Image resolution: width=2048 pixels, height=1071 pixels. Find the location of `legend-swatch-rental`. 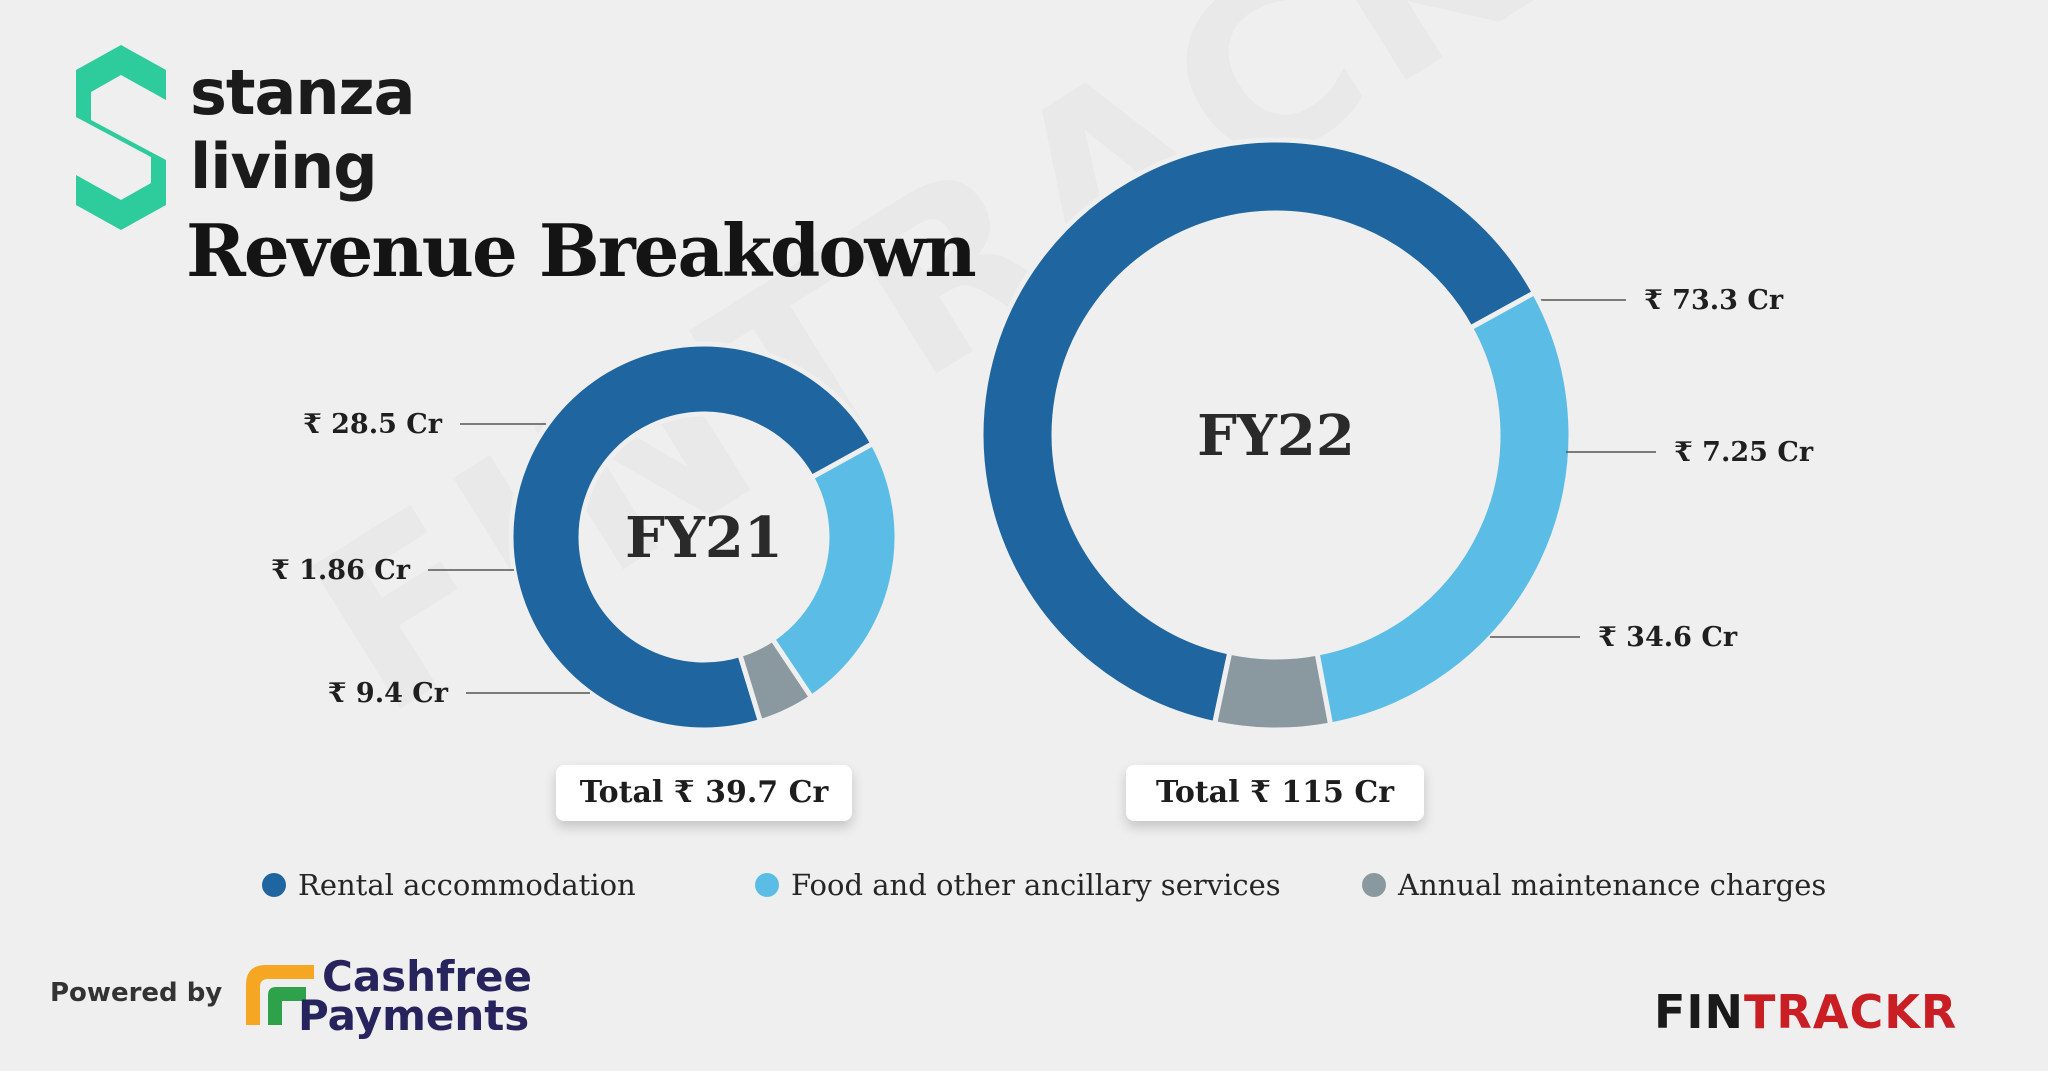

legend-swatch-rental is located at coordinates (274, 885).